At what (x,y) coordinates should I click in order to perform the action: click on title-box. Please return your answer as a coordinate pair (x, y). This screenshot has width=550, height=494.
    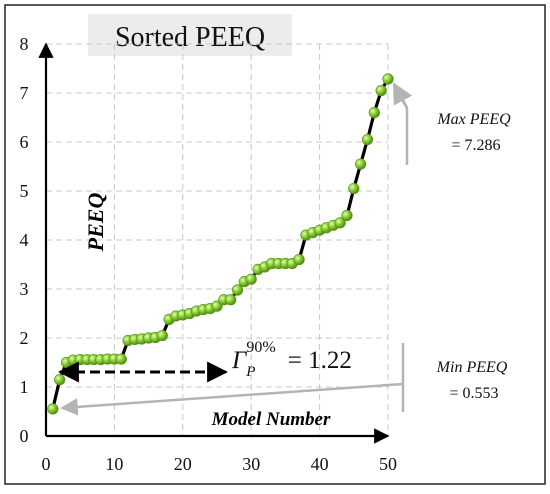
    Looking at the image, I should click on (190, 35).